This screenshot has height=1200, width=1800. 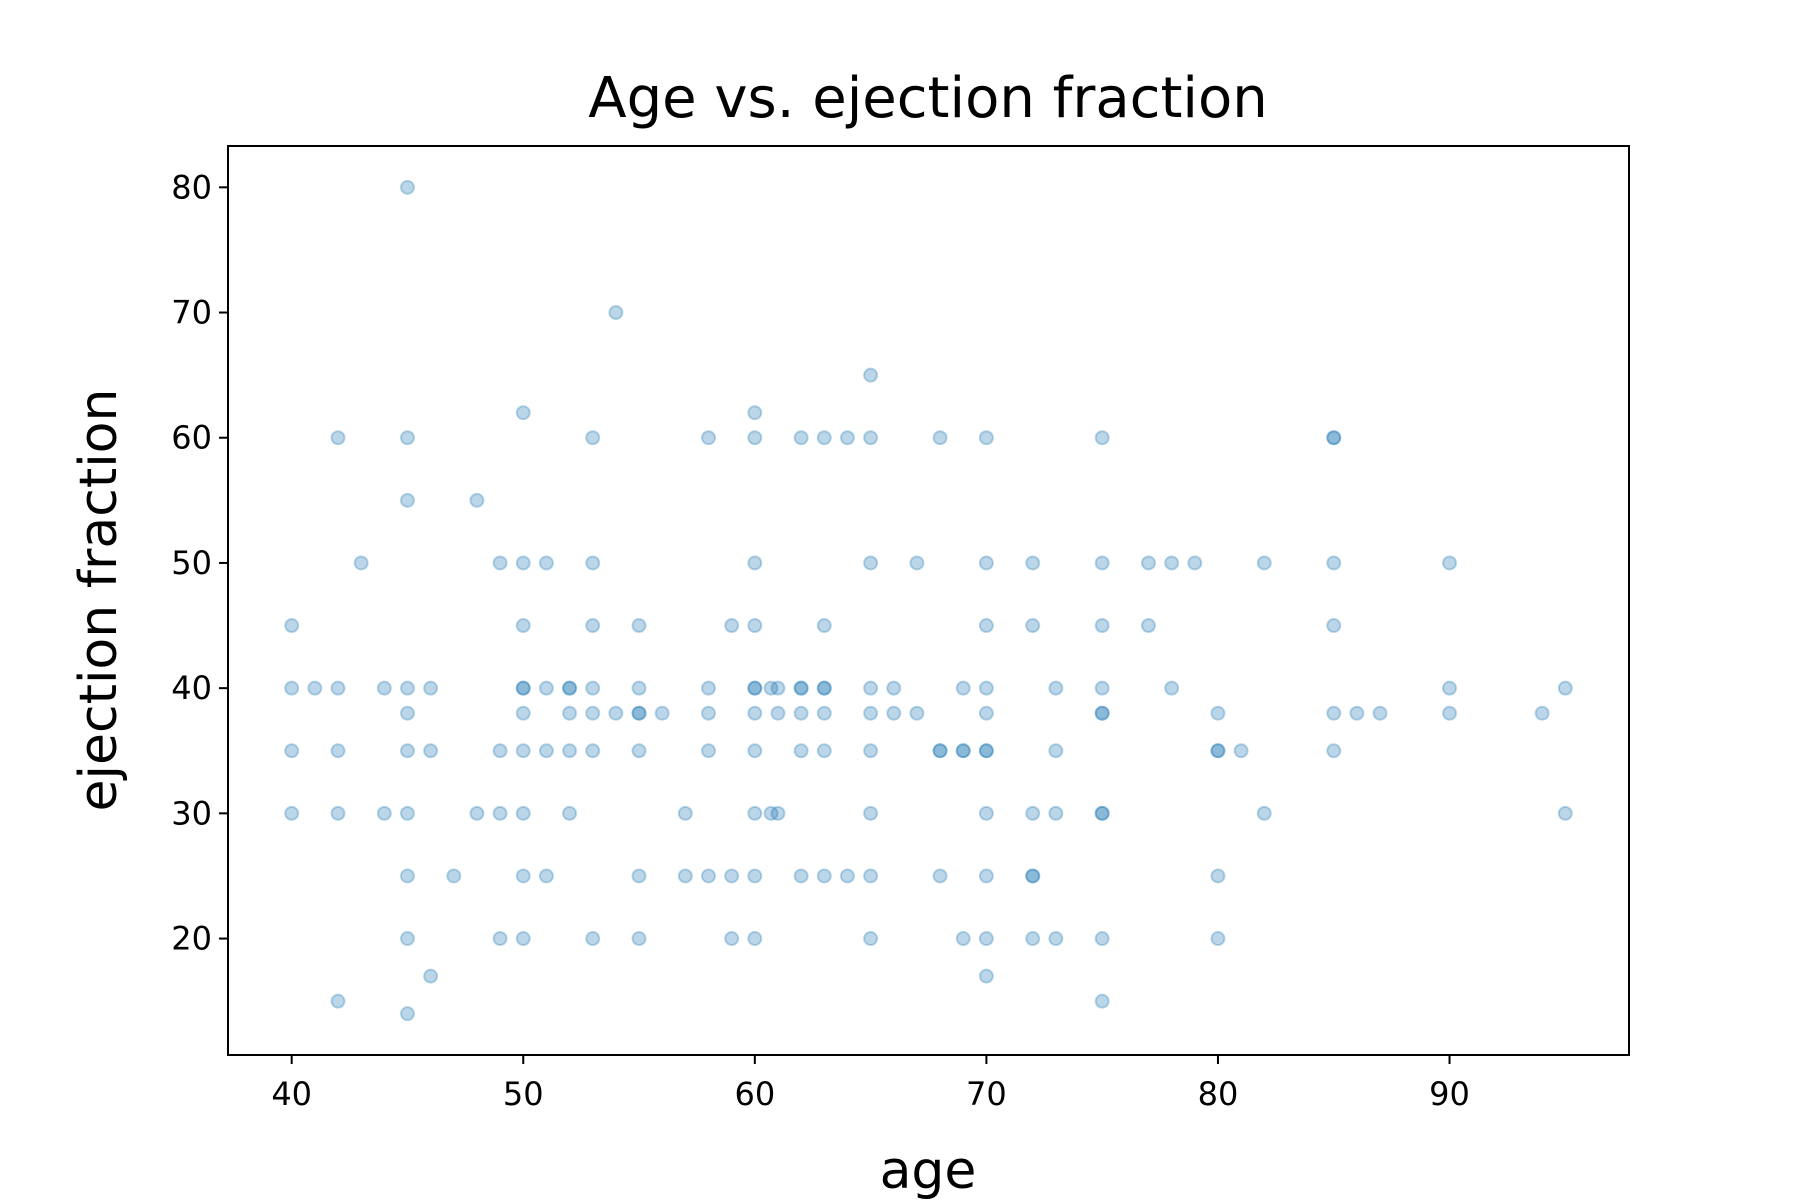 What do you see at coordinates (291, 1094) in the screenshot?
I see `x-tick-label: 40` at bounding box center [291, 1094].